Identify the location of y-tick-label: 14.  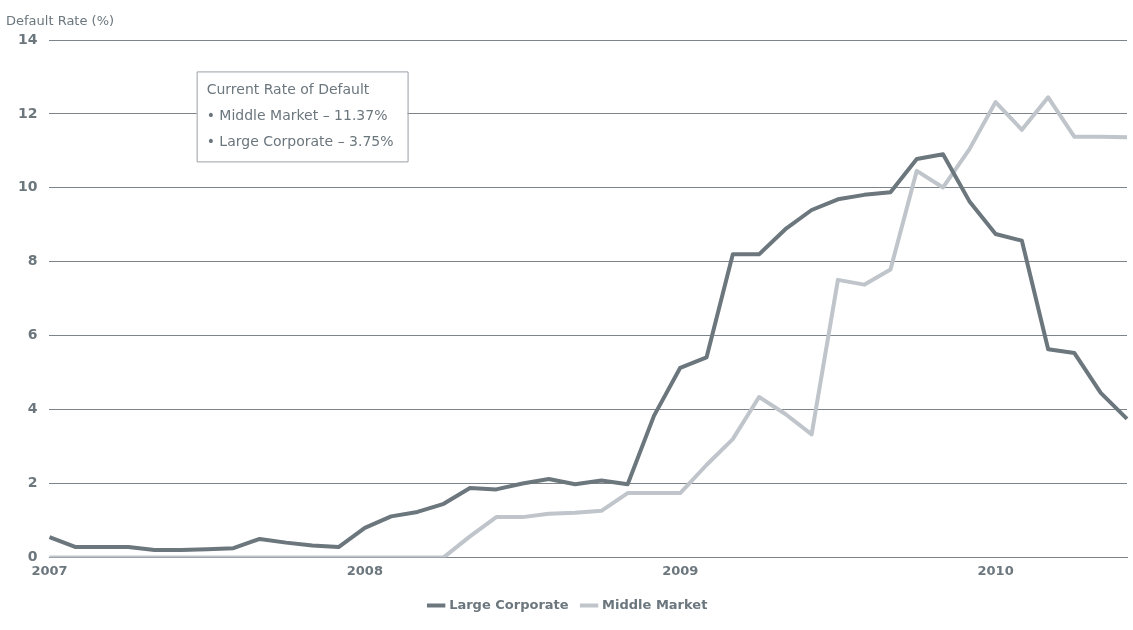
(28, 38).